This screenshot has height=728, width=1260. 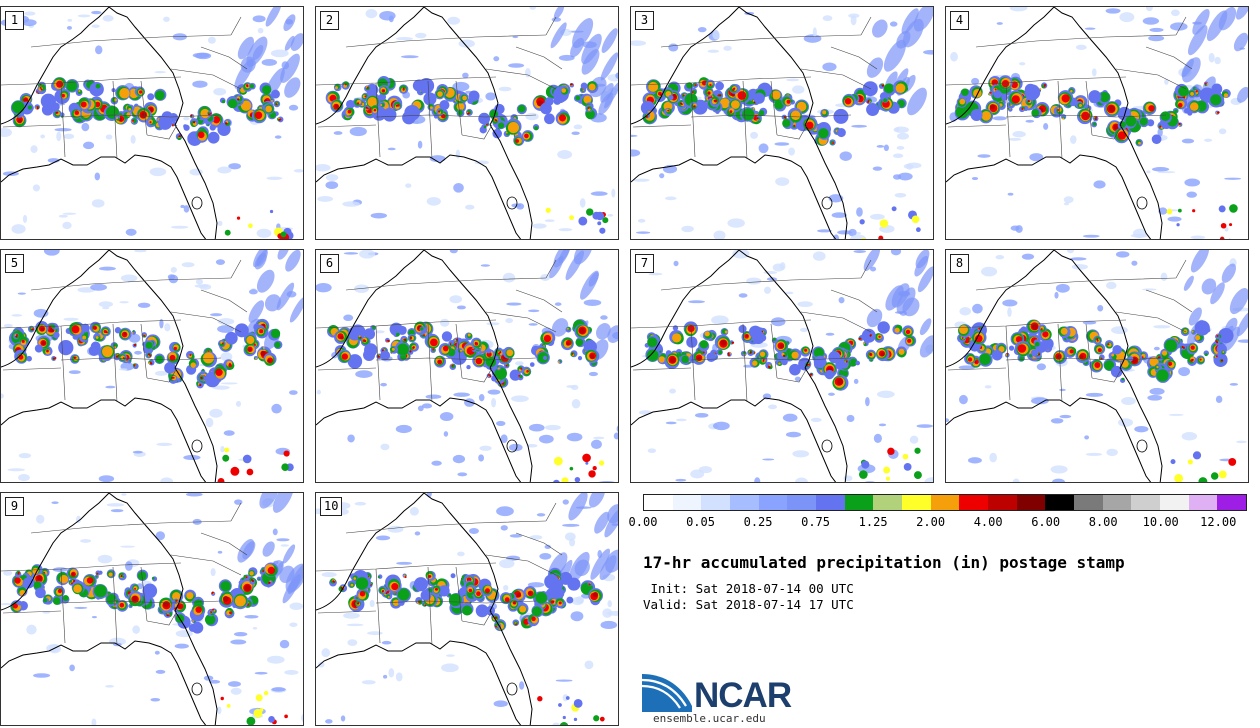 I want to click on member-number: 6, so click(x=329, y=263).